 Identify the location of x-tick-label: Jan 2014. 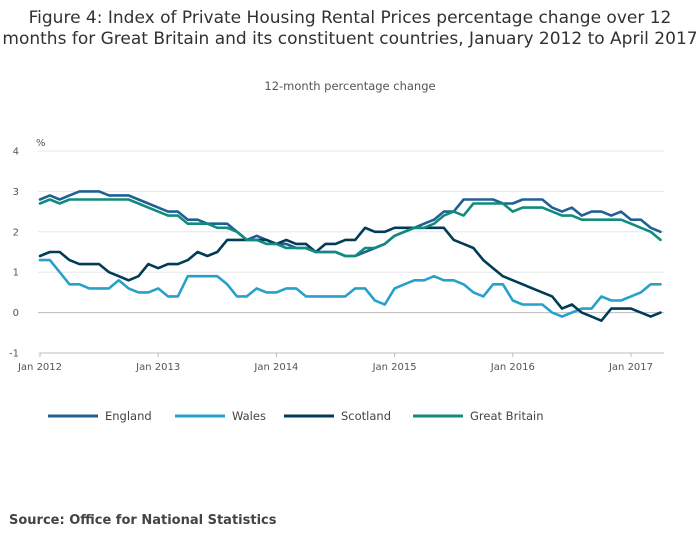
(275, 367).